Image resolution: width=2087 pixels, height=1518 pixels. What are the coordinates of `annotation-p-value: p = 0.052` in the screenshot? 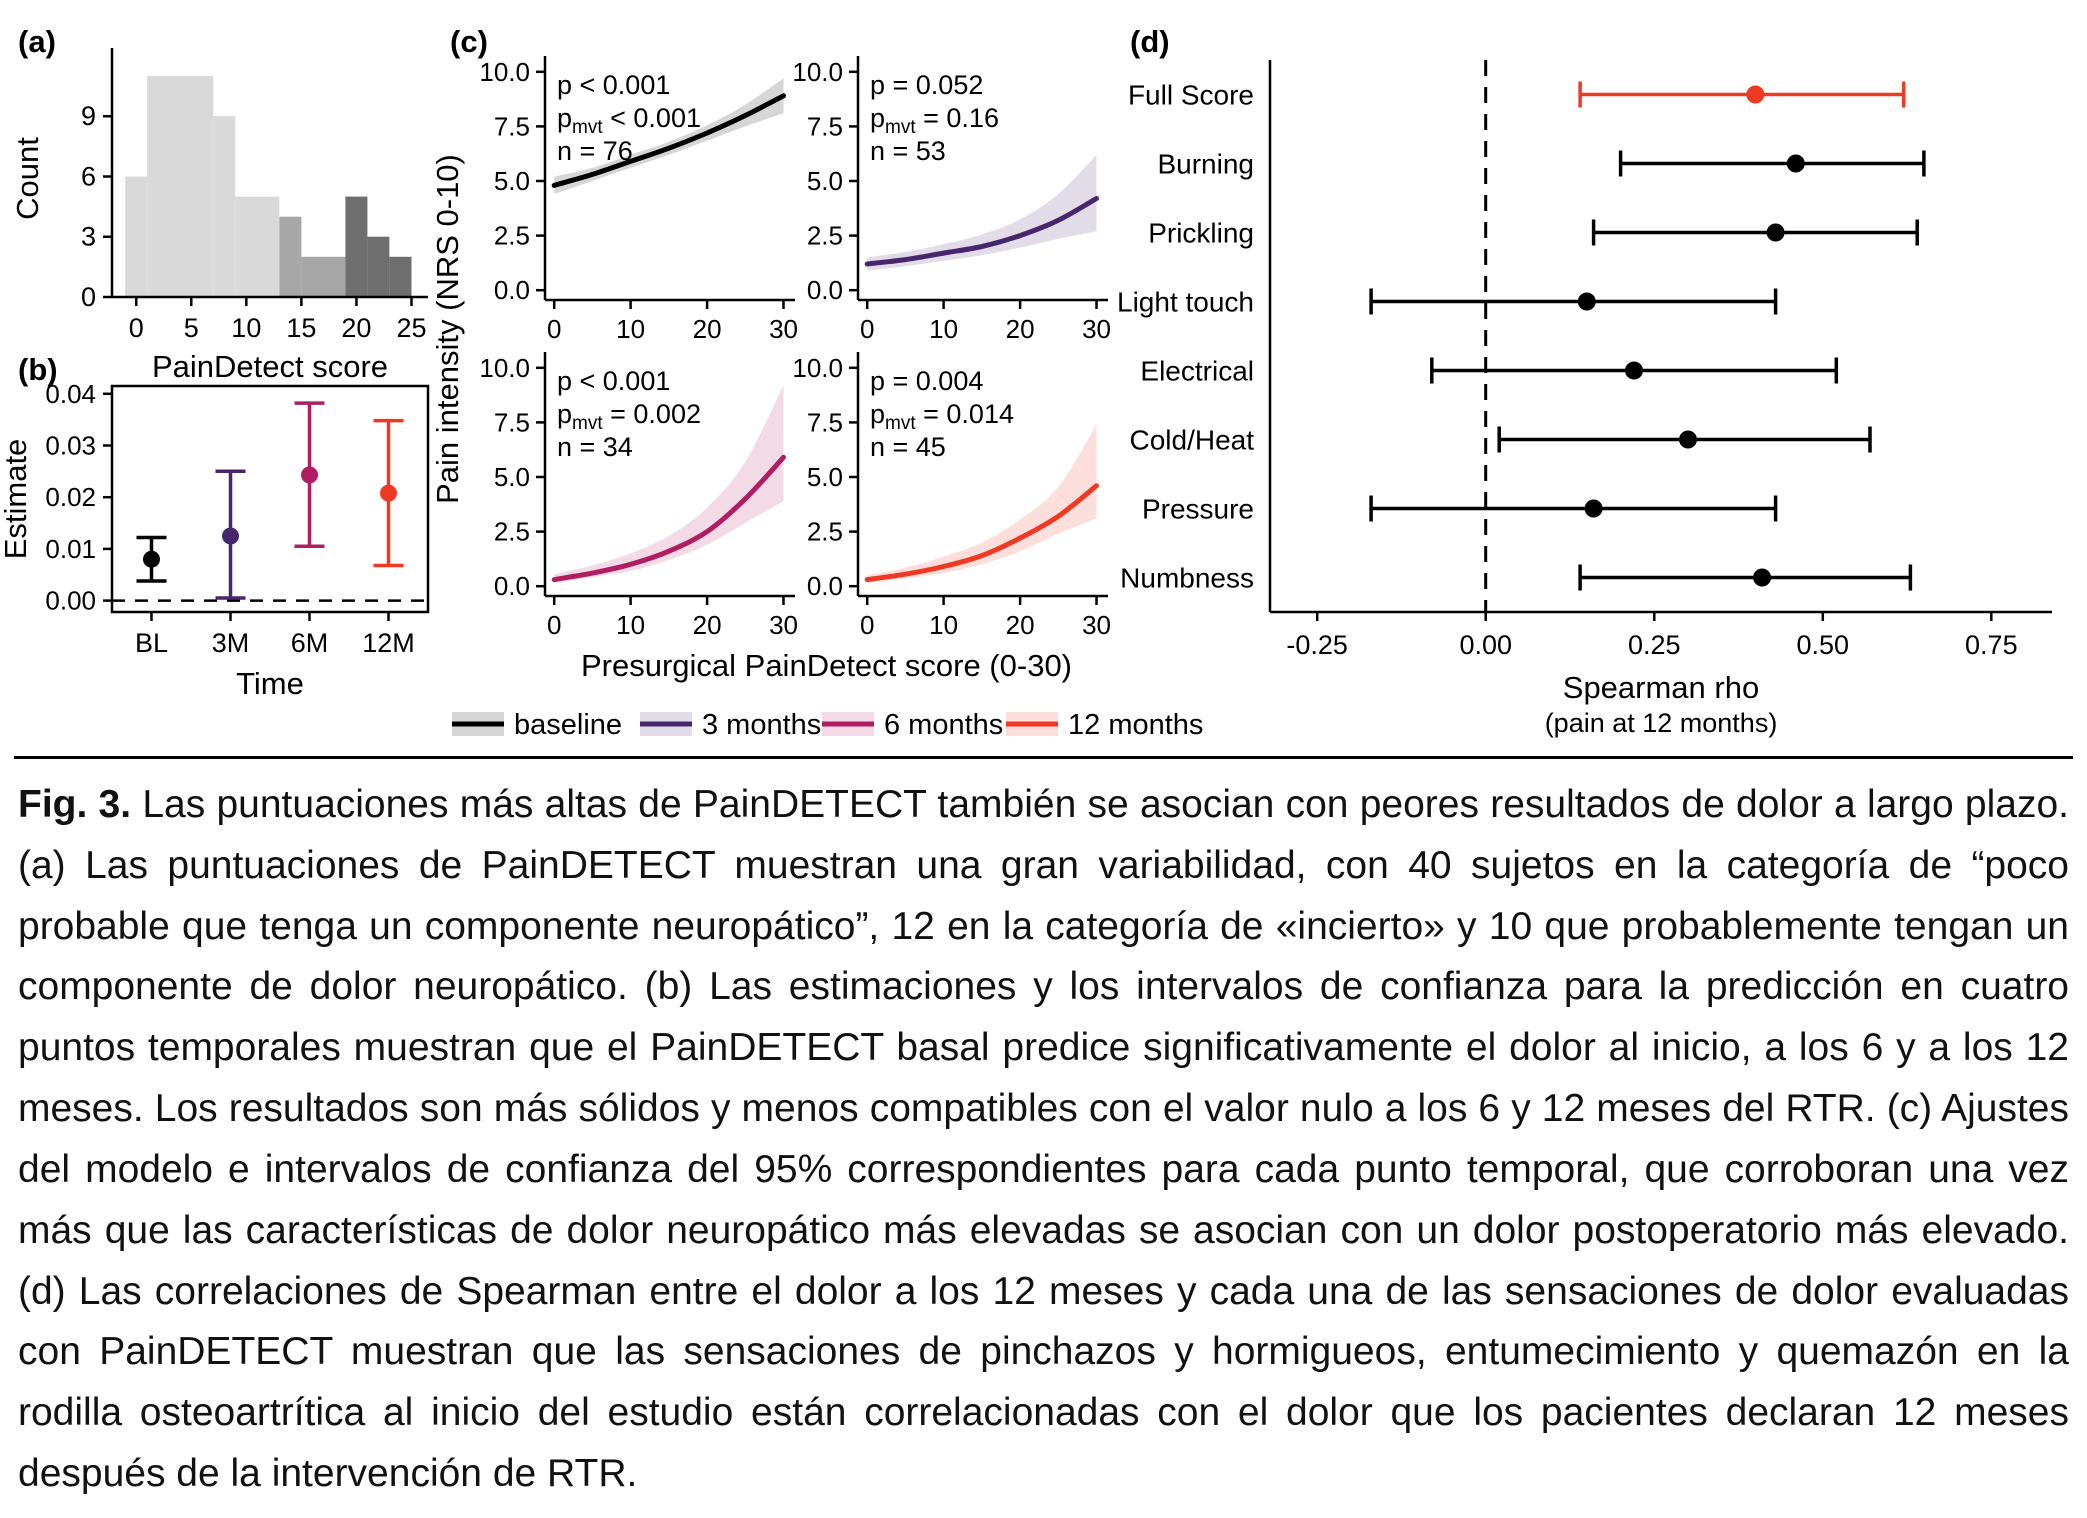 It's located at (926, 85).